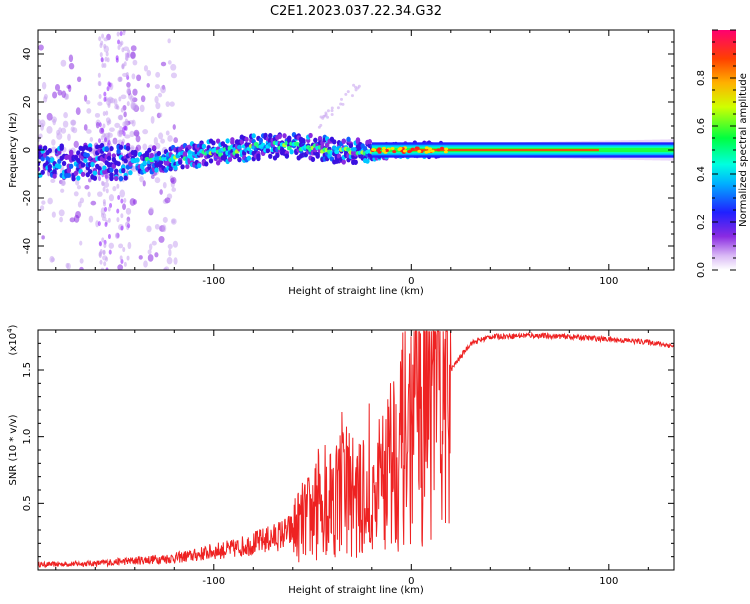  What do you see at coordinates (213, 581) in the screenshot?
I see `x-tick-label: -100` at bounding box center [213, 581].